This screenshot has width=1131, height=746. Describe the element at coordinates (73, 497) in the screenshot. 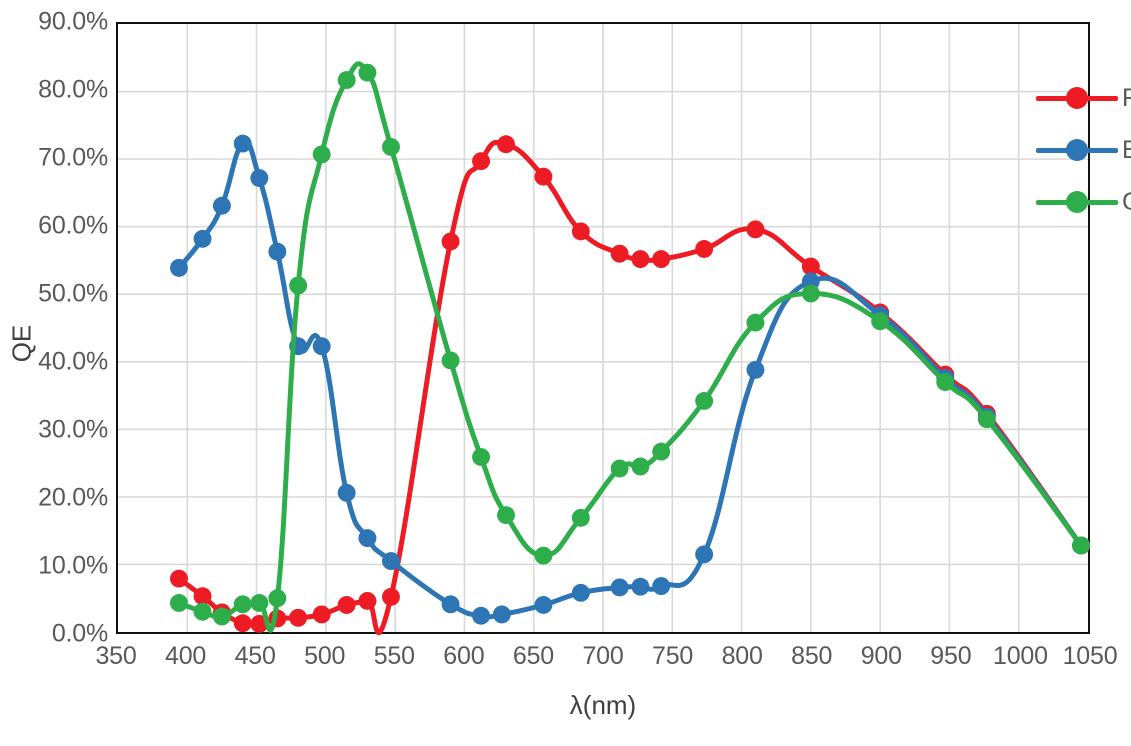

I see `y-tick-label: 20.0%` at that location.